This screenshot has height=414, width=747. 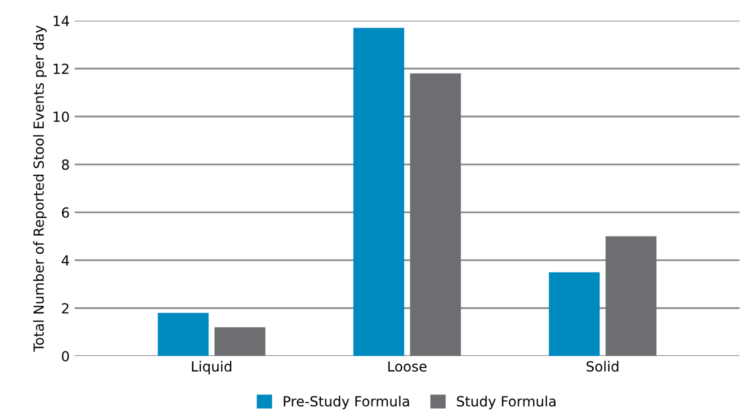 I want to click on legend-label: Study Formula, so click(x=506, y=403).